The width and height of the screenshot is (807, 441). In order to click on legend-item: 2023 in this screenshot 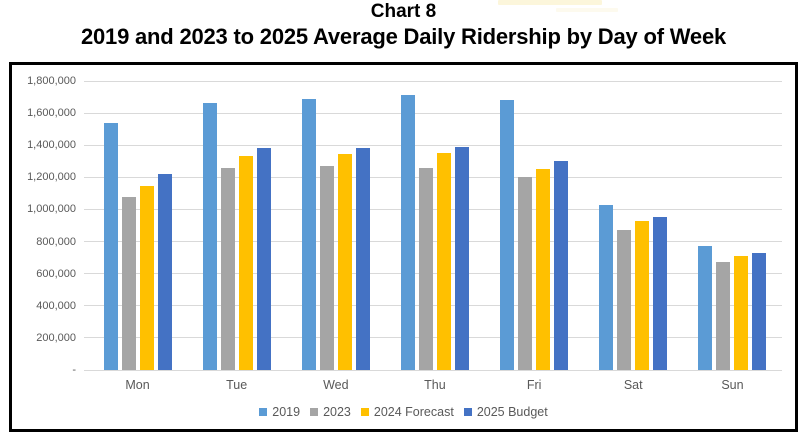, I will do `click(330, 412)`.